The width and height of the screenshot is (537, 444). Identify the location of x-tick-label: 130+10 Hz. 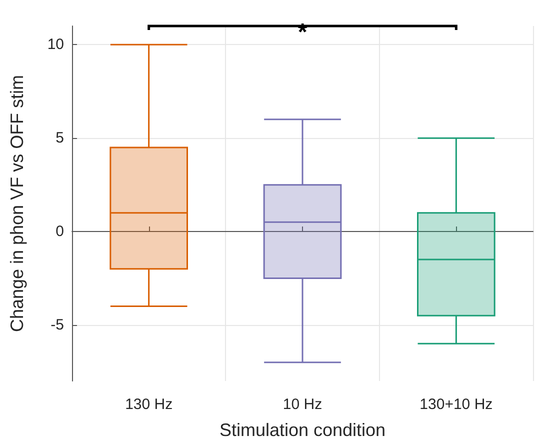
(456, 404).